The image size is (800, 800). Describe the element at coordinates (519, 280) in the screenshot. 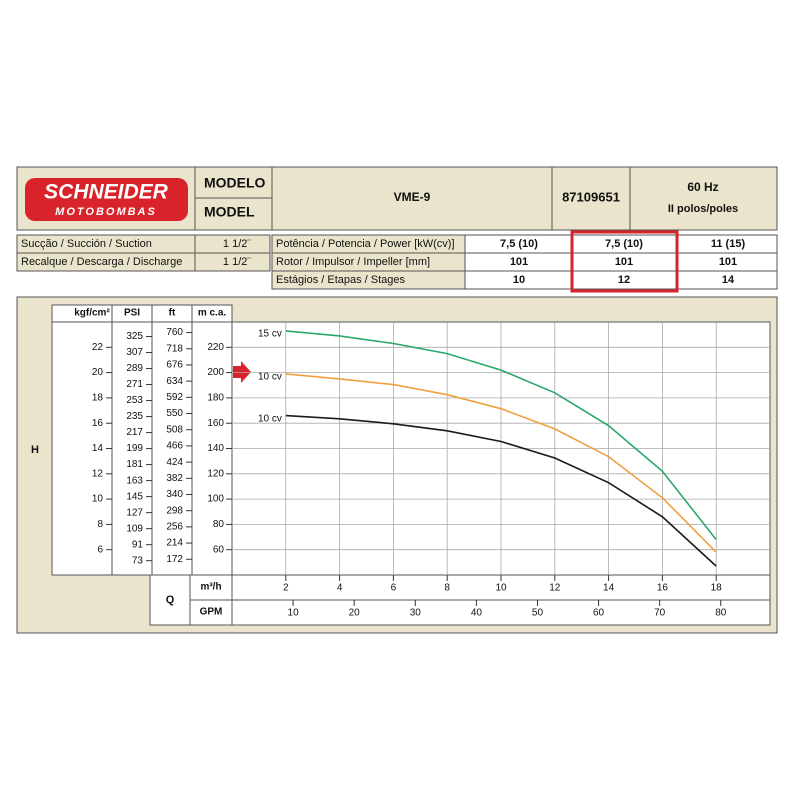

I see `spec-value: 10` at that location.